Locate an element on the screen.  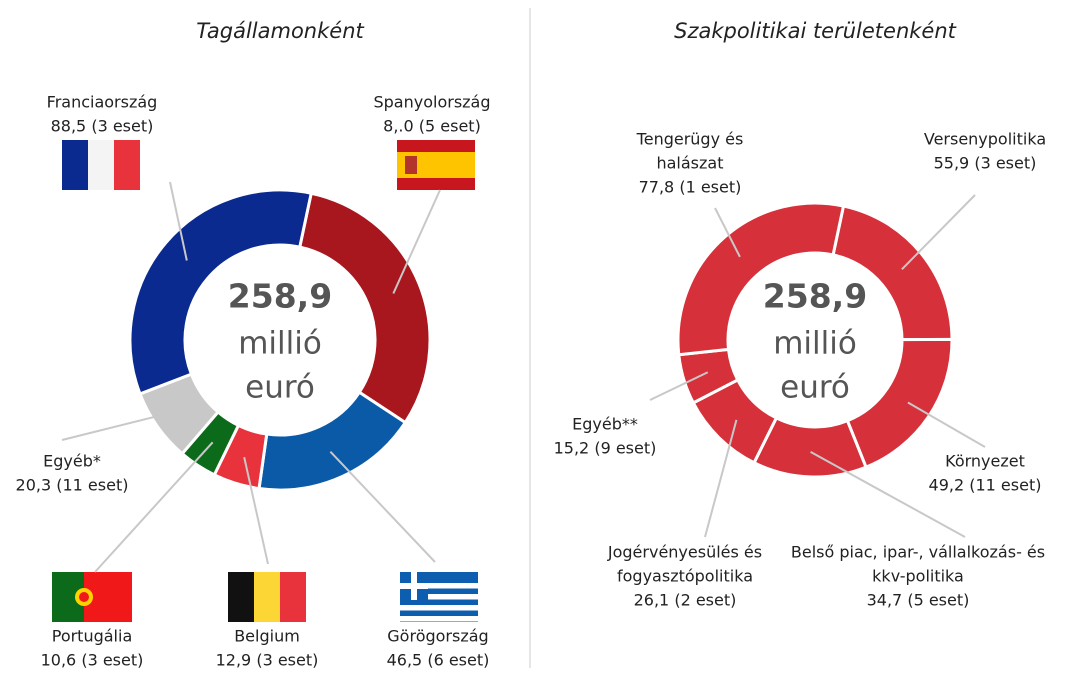
category-label: Környezet is located at coordinates (985, 461).